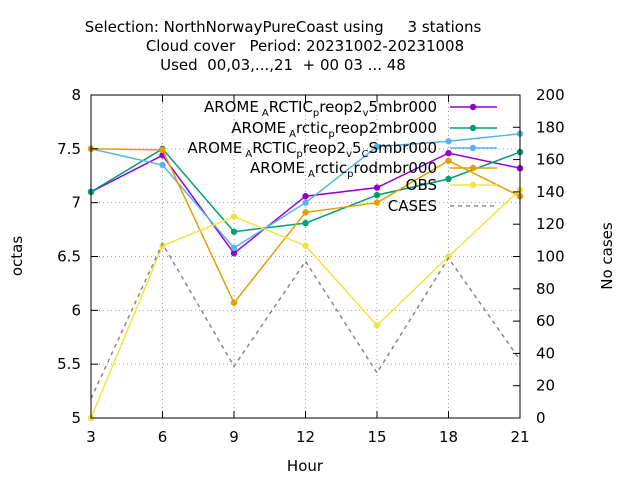 This screenshot has height=480, width=640. What do you see at coordinates (519, 437) in the screenshot?
I see `x-tick-label: 21` at bounding box center [519, 437].